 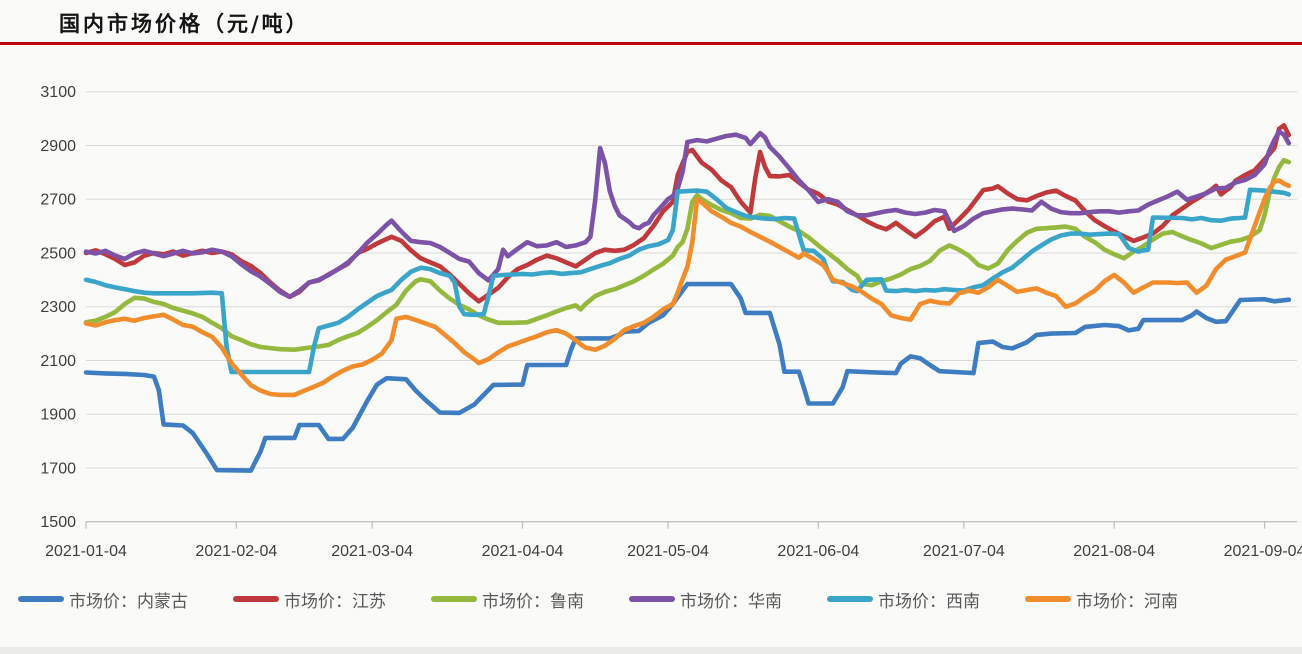 I want to click on x-axis-label: 2021-01-04, so click(x=86, y=551).